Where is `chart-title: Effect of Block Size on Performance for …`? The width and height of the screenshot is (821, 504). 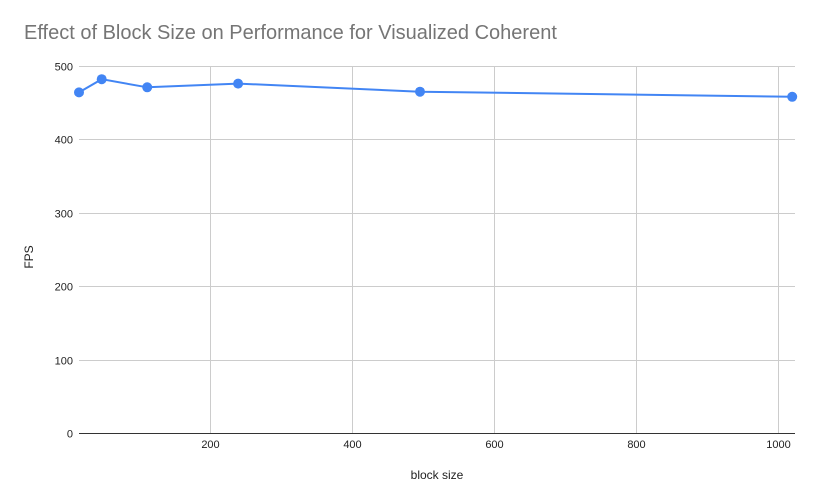
chart-title: Effect of Block Size on Performance for … is located at coordinates (290, 33).